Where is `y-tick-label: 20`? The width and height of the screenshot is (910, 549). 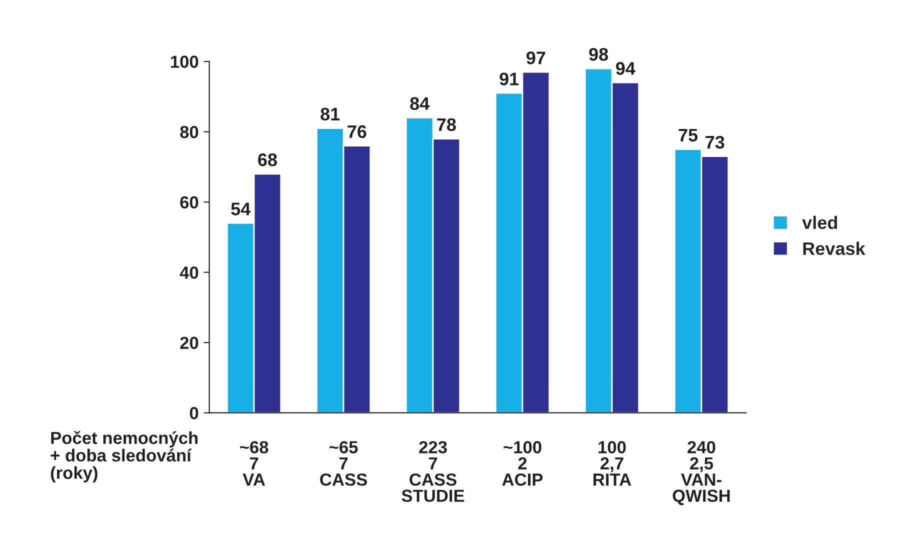
y-tick-label: 20 is located at coordinates (189, 343).